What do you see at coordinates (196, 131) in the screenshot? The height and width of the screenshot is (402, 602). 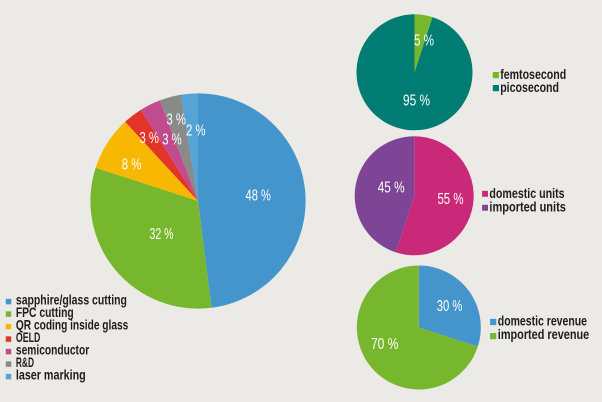 I see `svg-text: 2 %` at bounding box center [196, 131].